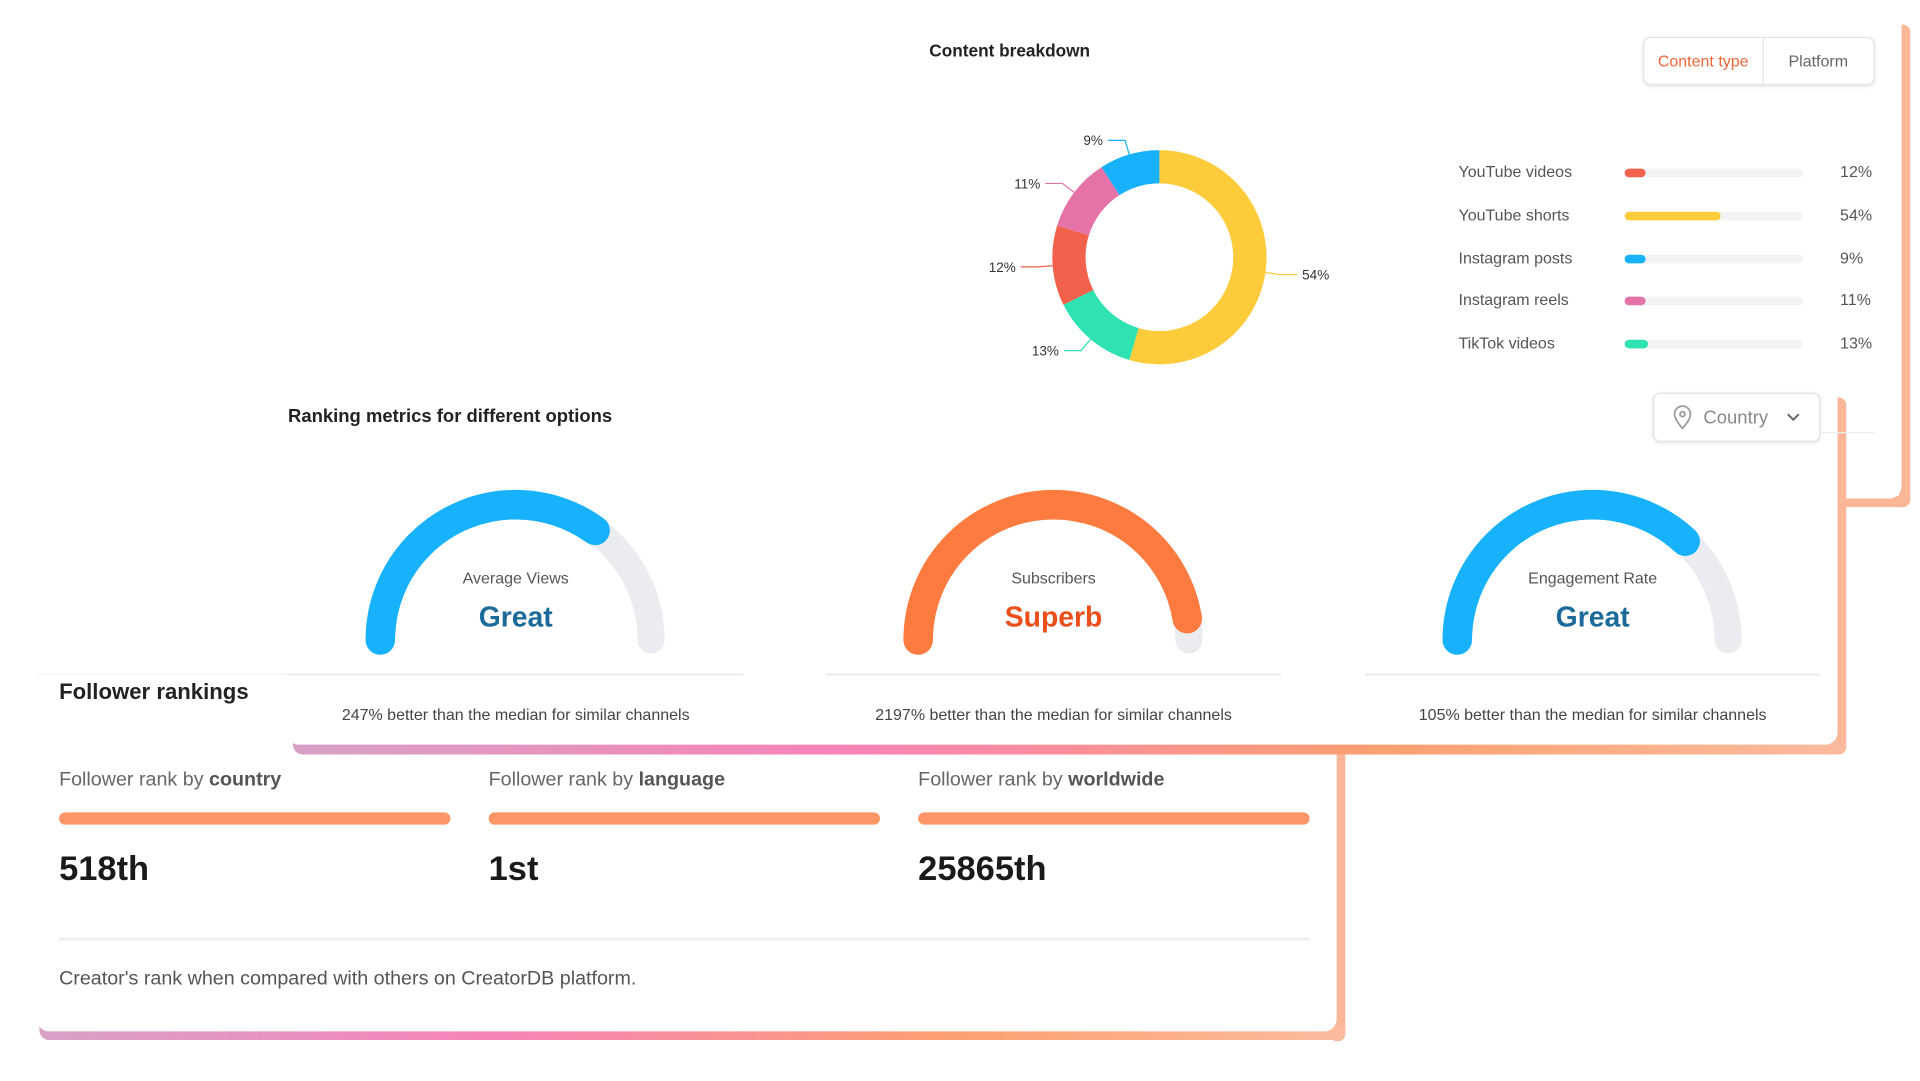 The height and width of the screenshot is (1081, 1920). What do you see at coordinates (684, 828) in the screenshot?
I see `follower-rank-language: Follower rank by language 1st` at bounding box center [684, 828].